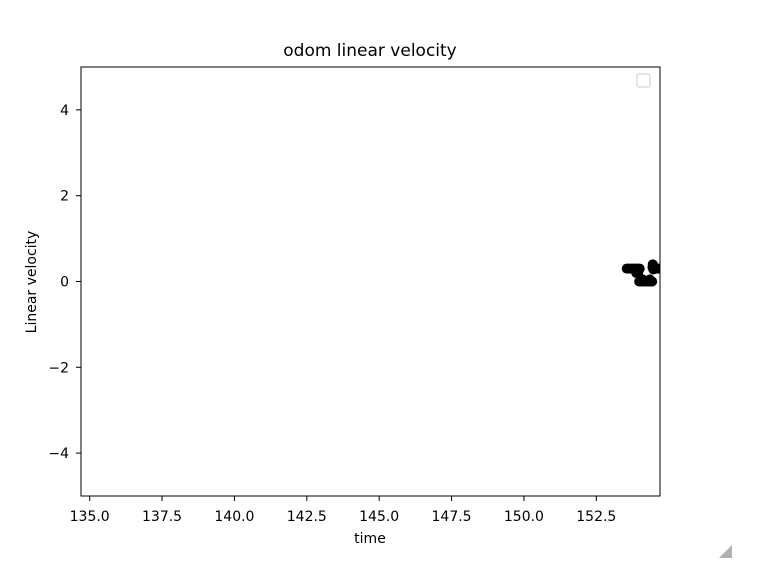 The height and width of the screenshot is (570, 760). Describe the element at coordinates (58, 368) in the screenshot. I see `y-tick-label: −2` at that location.